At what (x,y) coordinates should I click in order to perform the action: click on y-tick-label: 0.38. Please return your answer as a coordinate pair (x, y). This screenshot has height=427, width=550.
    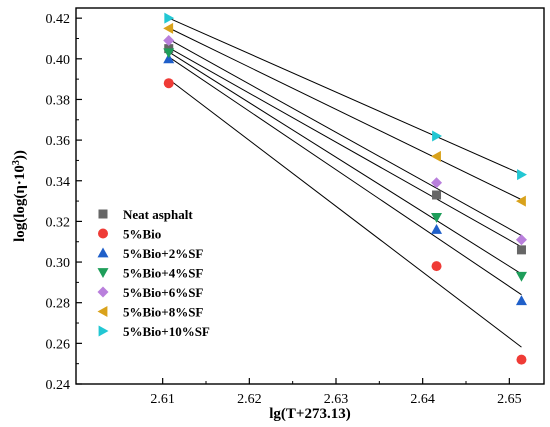
    Looking at the image, I should click on (58, 100).